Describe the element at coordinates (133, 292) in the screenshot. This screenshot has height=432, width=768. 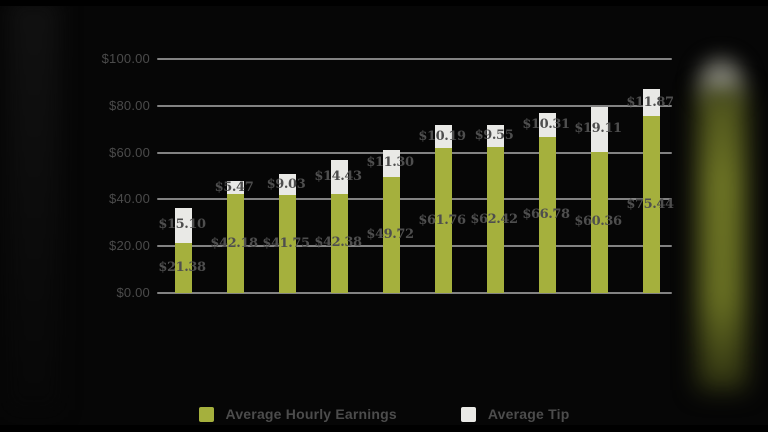
I see `y-axis-tick-label: $0.00` at that location.